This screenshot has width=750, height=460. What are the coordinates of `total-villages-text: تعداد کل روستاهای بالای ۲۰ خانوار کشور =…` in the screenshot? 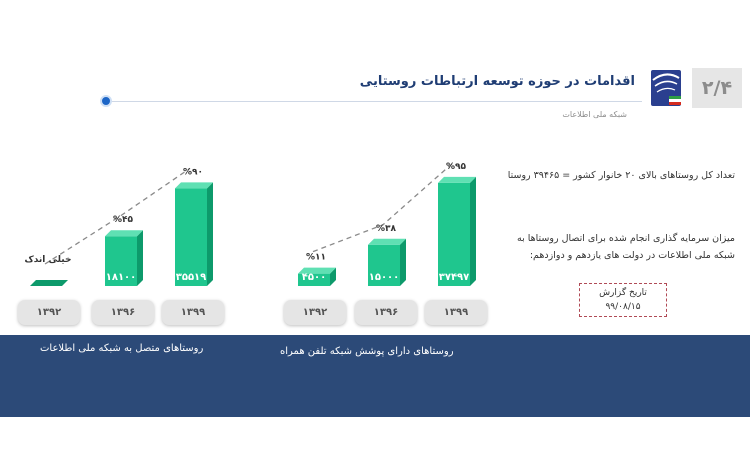 It's located at (621, 175).